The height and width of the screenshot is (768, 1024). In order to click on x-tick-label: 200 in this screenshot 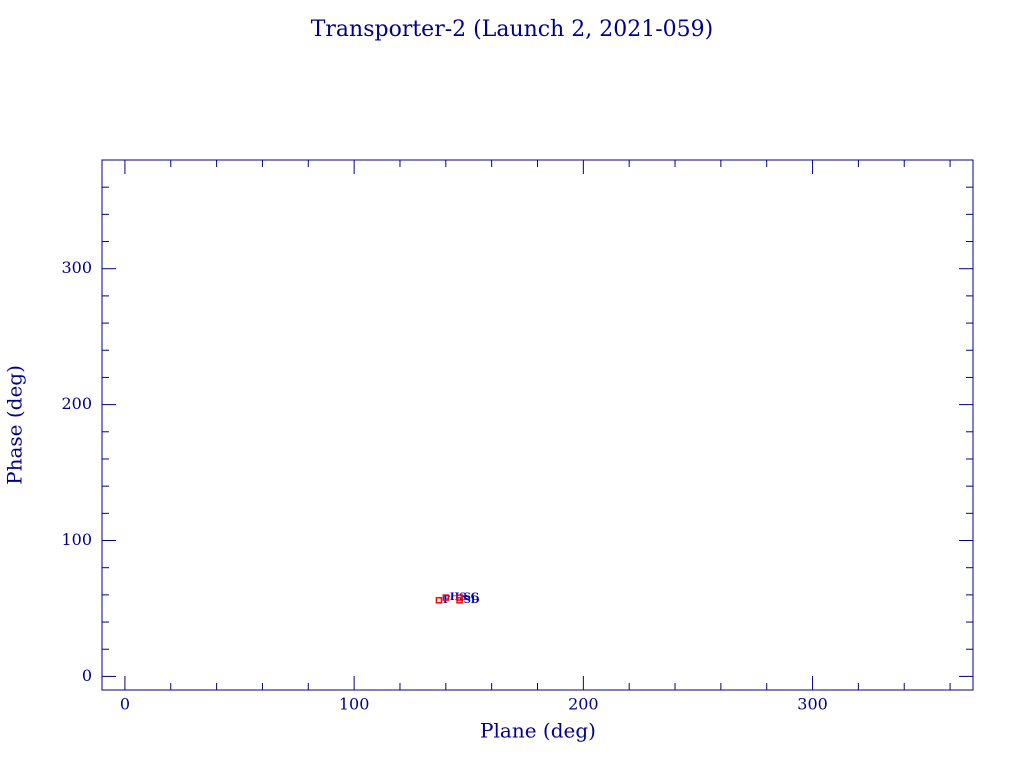, I will do `click(583, 704)`.